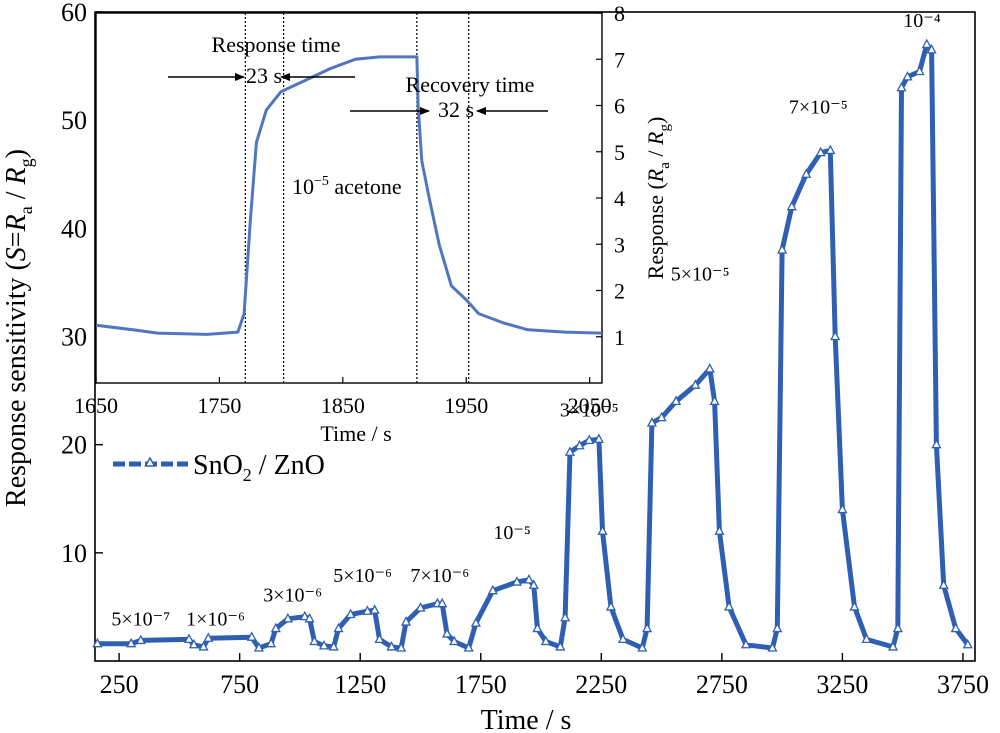 The image size is (1000, 733). I want to click on inset-y-tick-label: 7, so click(619, 59).